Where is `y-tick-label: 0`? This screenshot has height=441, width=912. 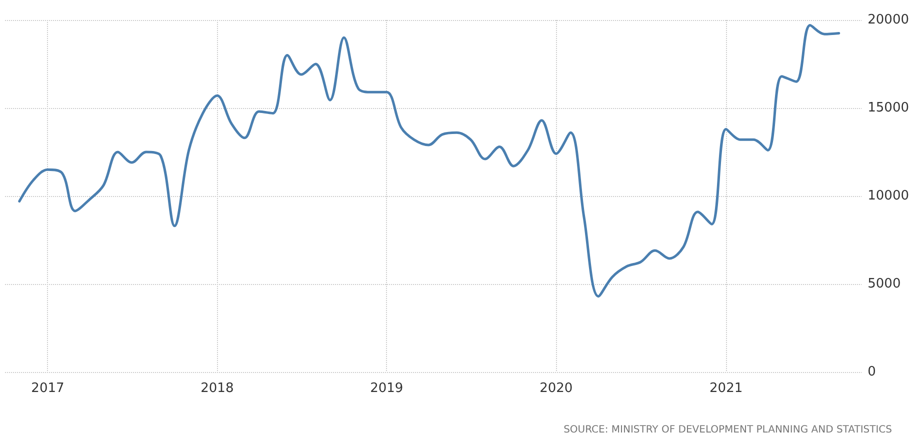
y-tick-label: 0 is located at coordinates (872, 372).